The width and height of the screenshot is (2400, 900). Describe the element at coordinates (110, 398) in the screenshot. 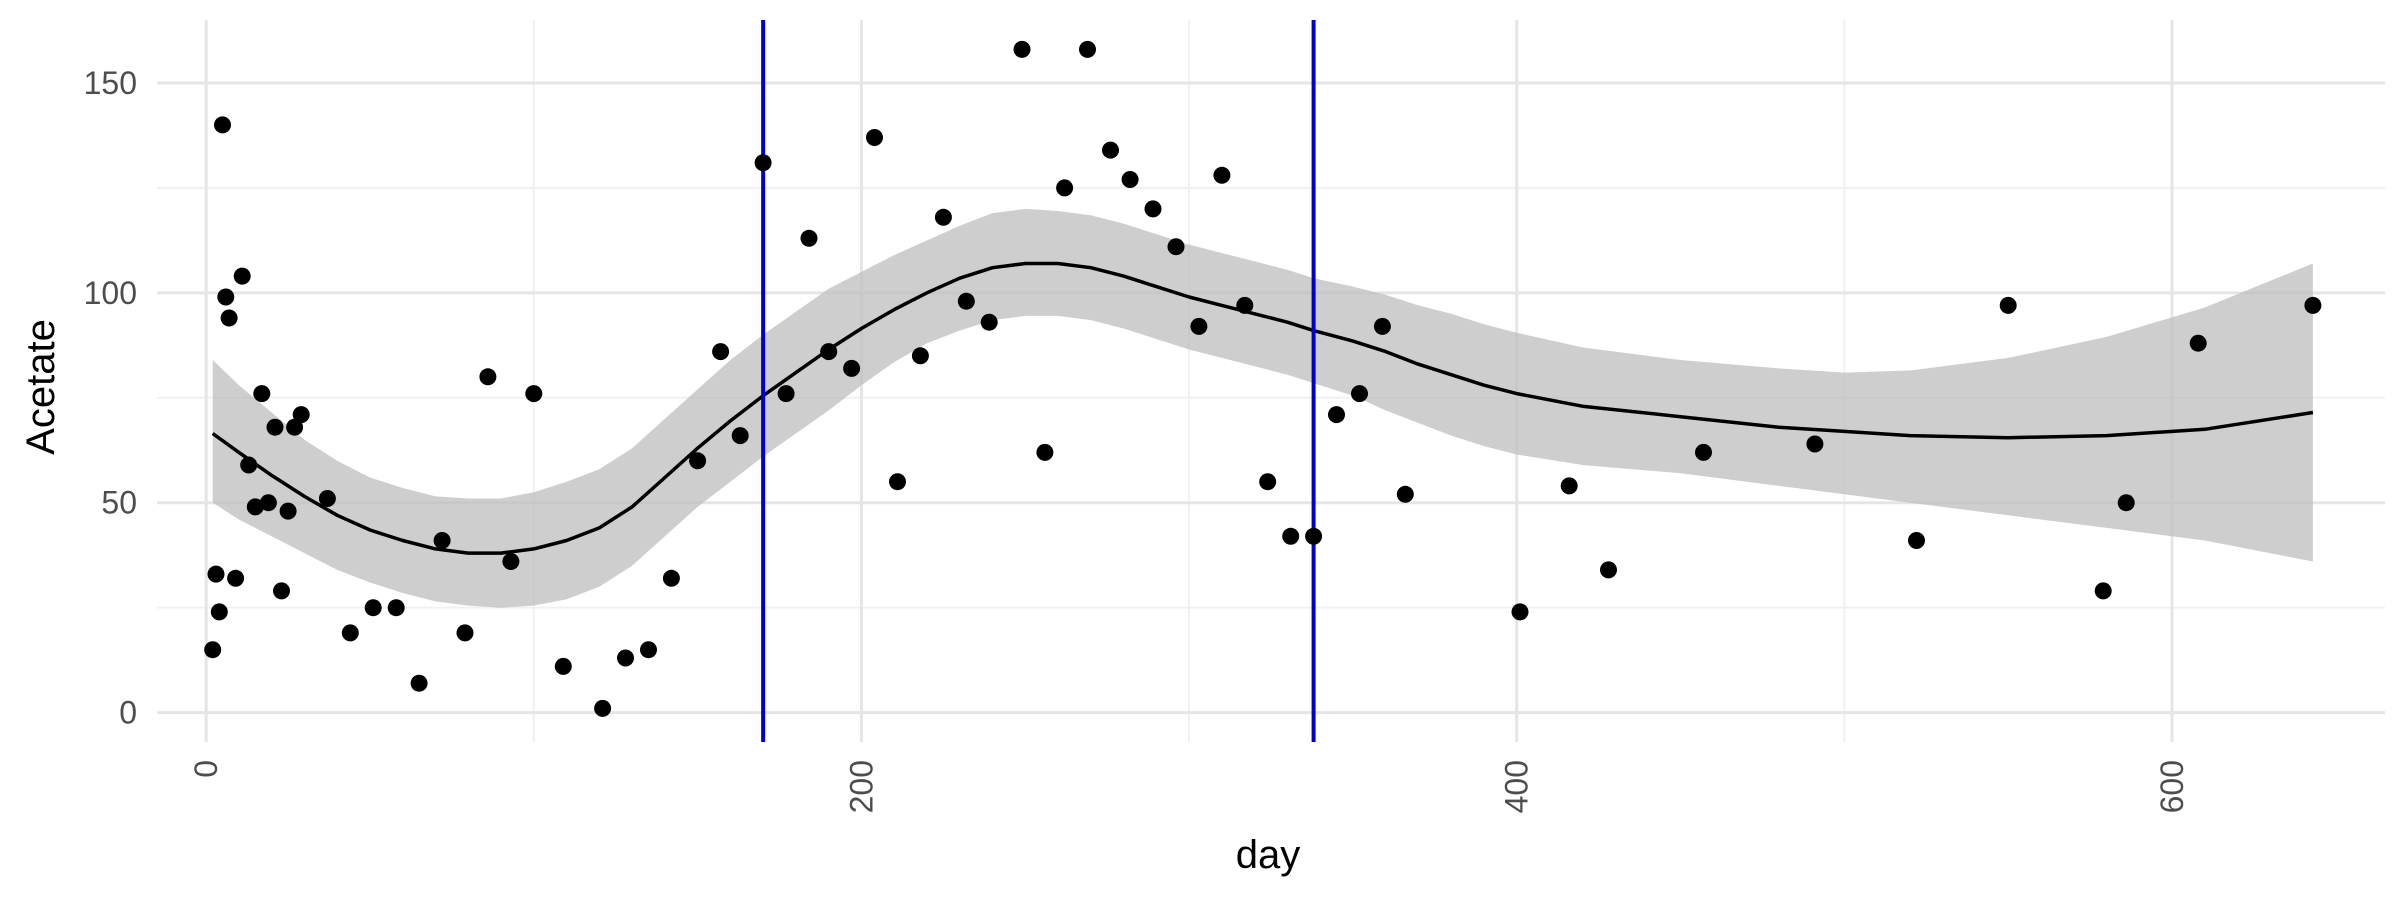

I see `y-tick-labels: 0 50 100 150` at that location.